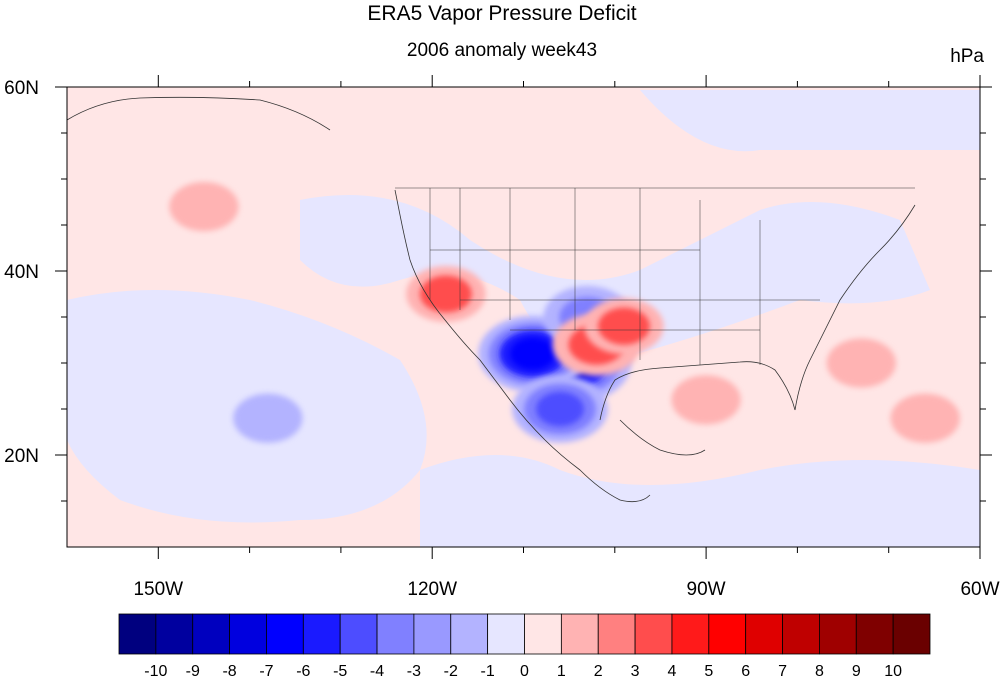  Describe the element at coordinates (782, 671) in the screenshot. I see `colorbar-label-17: 7` at that location.